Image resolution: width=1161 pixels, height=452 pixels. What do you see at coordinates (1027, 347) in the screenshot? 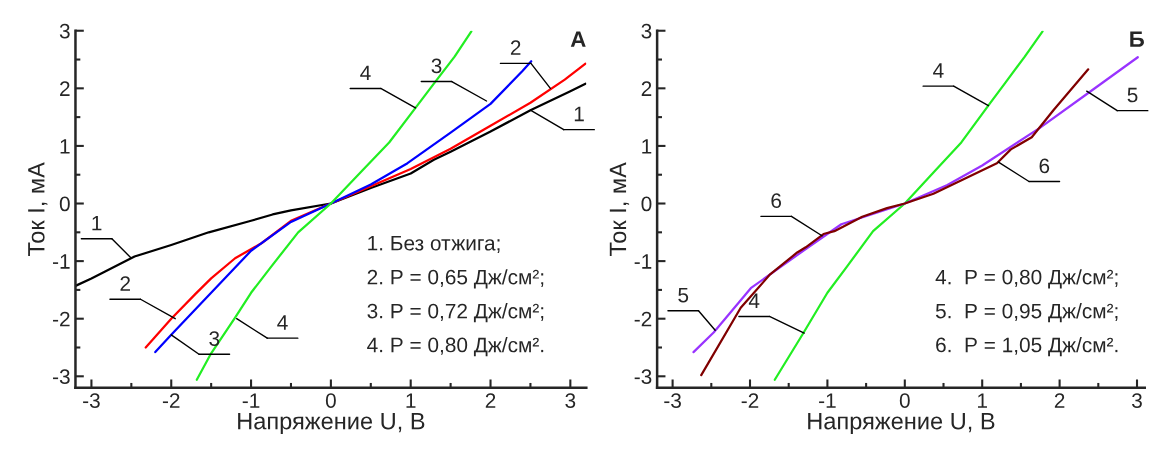
I see `annotation: 6. Р = 1,05 Дж/см².` at bounding box center [1027, 347].